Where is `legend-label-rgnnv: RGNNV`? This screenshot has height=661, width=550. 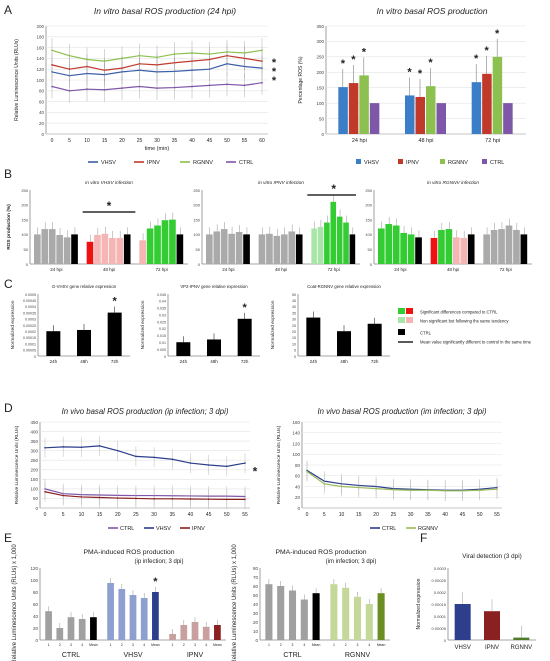
legend-label-rgnnv: RGNNV is located at coordinates (203, 163).